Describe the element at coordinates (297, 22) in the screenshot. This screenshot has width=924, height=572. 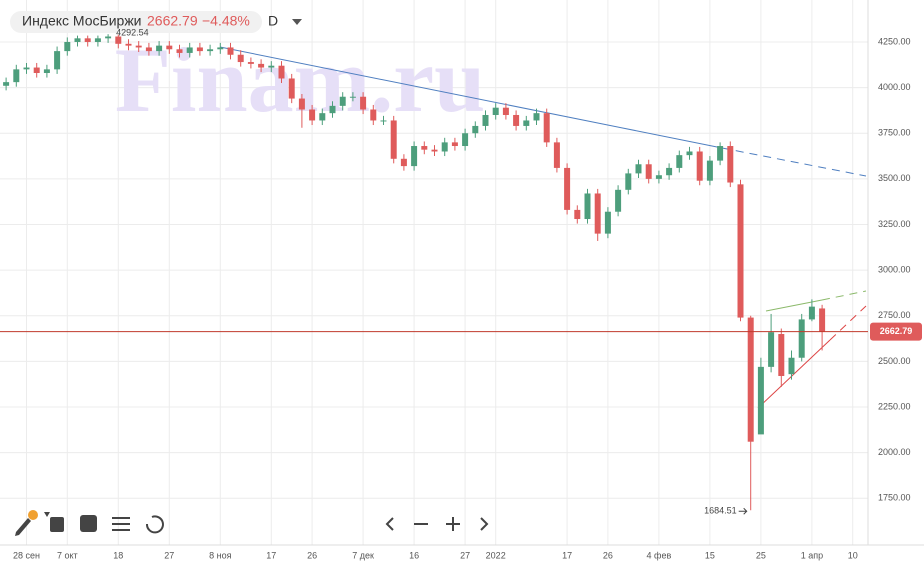
I see `interval-dropdown` at that location.